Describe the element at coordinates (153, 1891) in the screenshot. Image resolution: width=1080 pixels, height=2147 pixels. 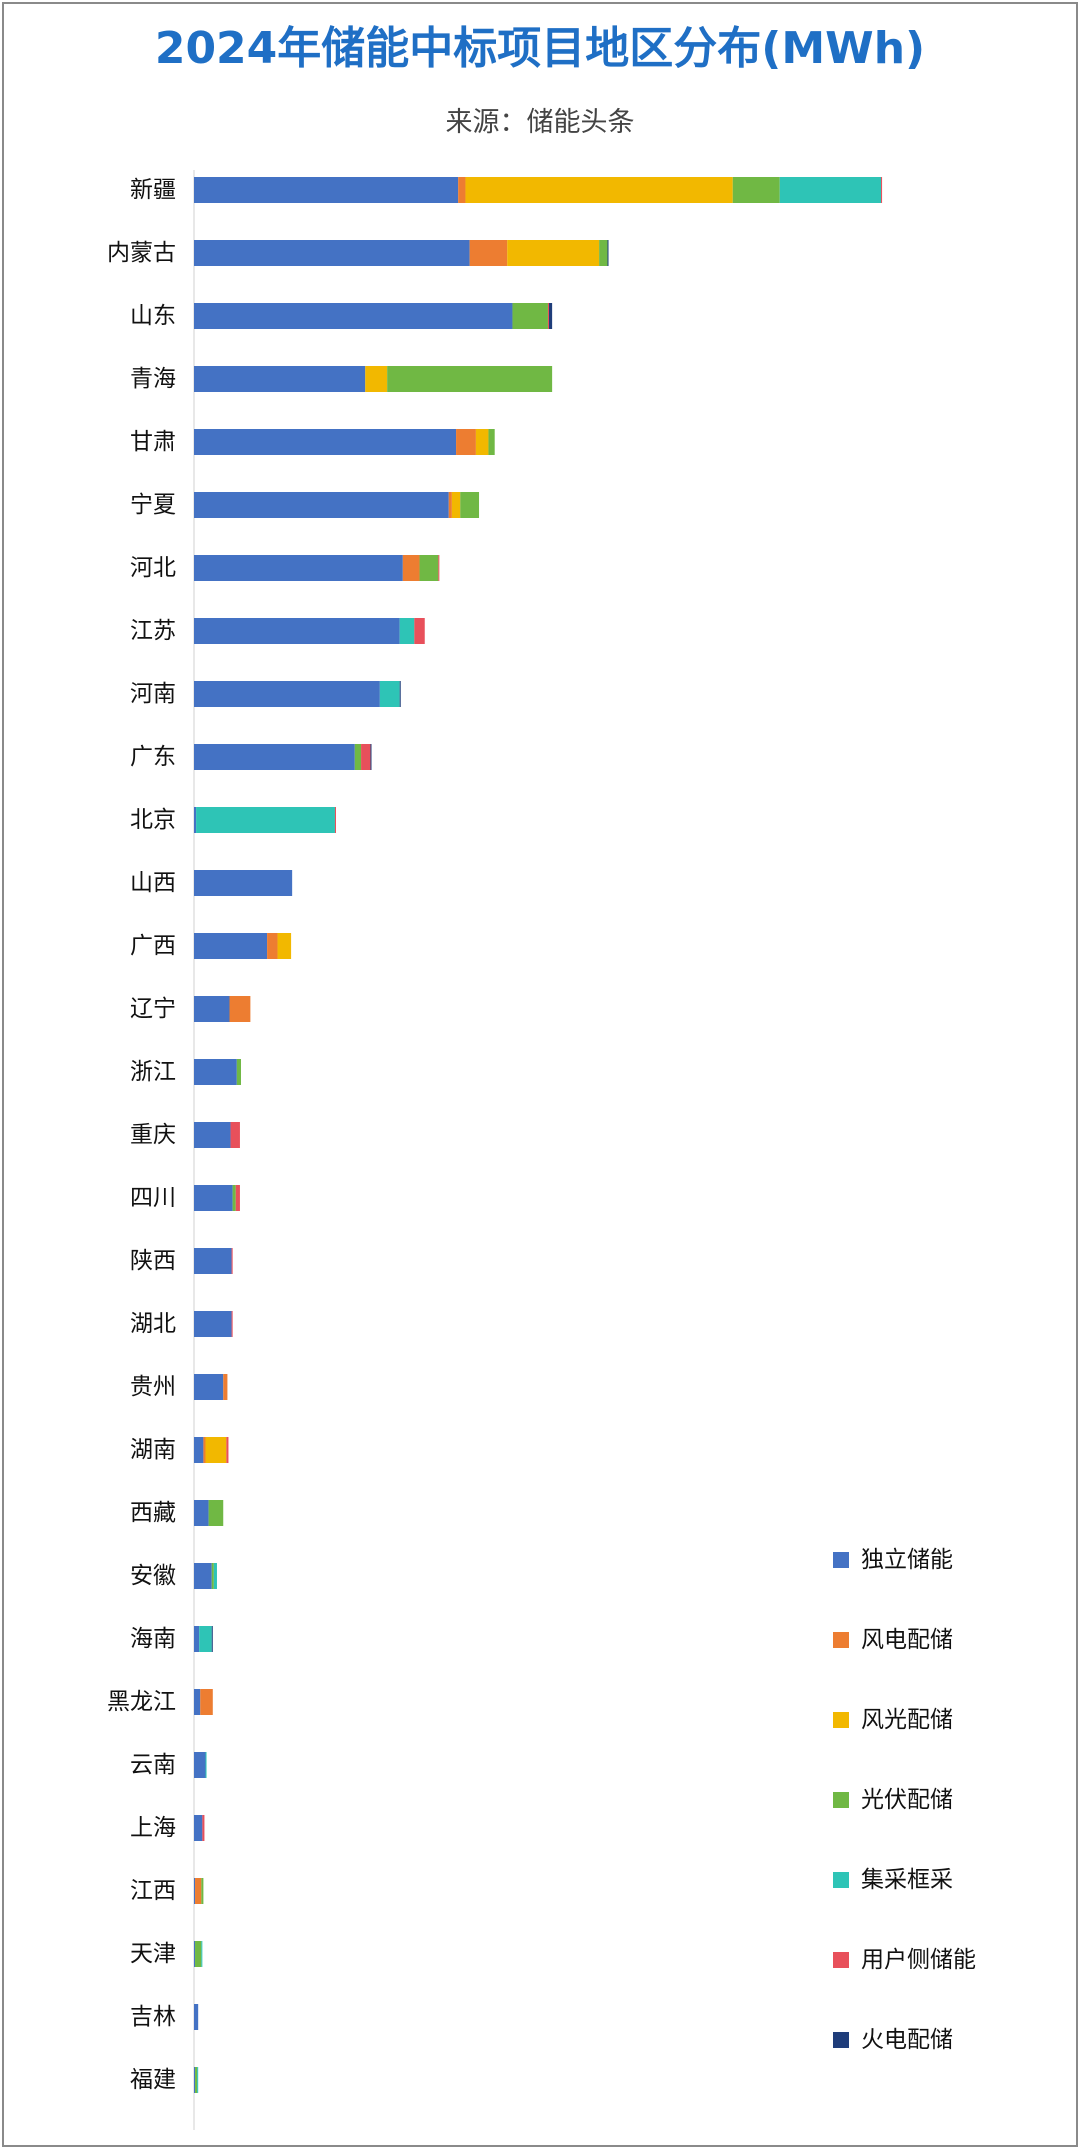
I see `category-label: 江西` at that location.